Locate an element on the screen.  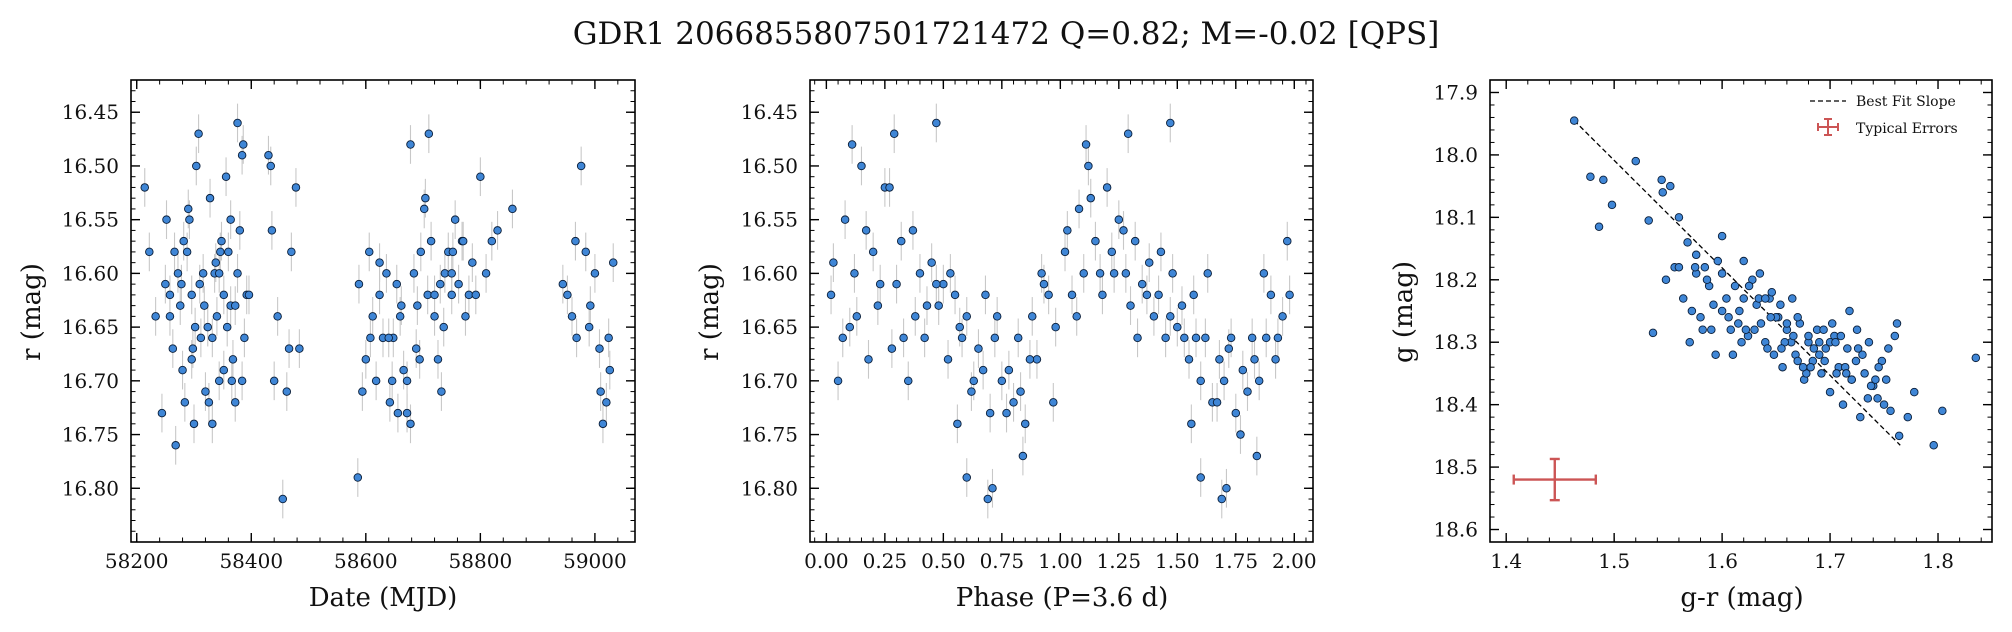
x-tick-label: 58800 is located at coordinates (481, 561).